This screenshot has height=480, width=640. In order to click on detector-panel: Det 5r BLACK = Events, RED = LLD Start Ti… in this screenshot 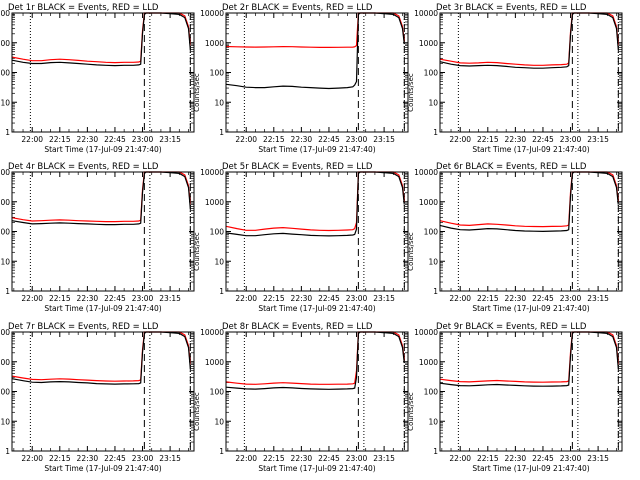, I will do `click(301, 237)`.